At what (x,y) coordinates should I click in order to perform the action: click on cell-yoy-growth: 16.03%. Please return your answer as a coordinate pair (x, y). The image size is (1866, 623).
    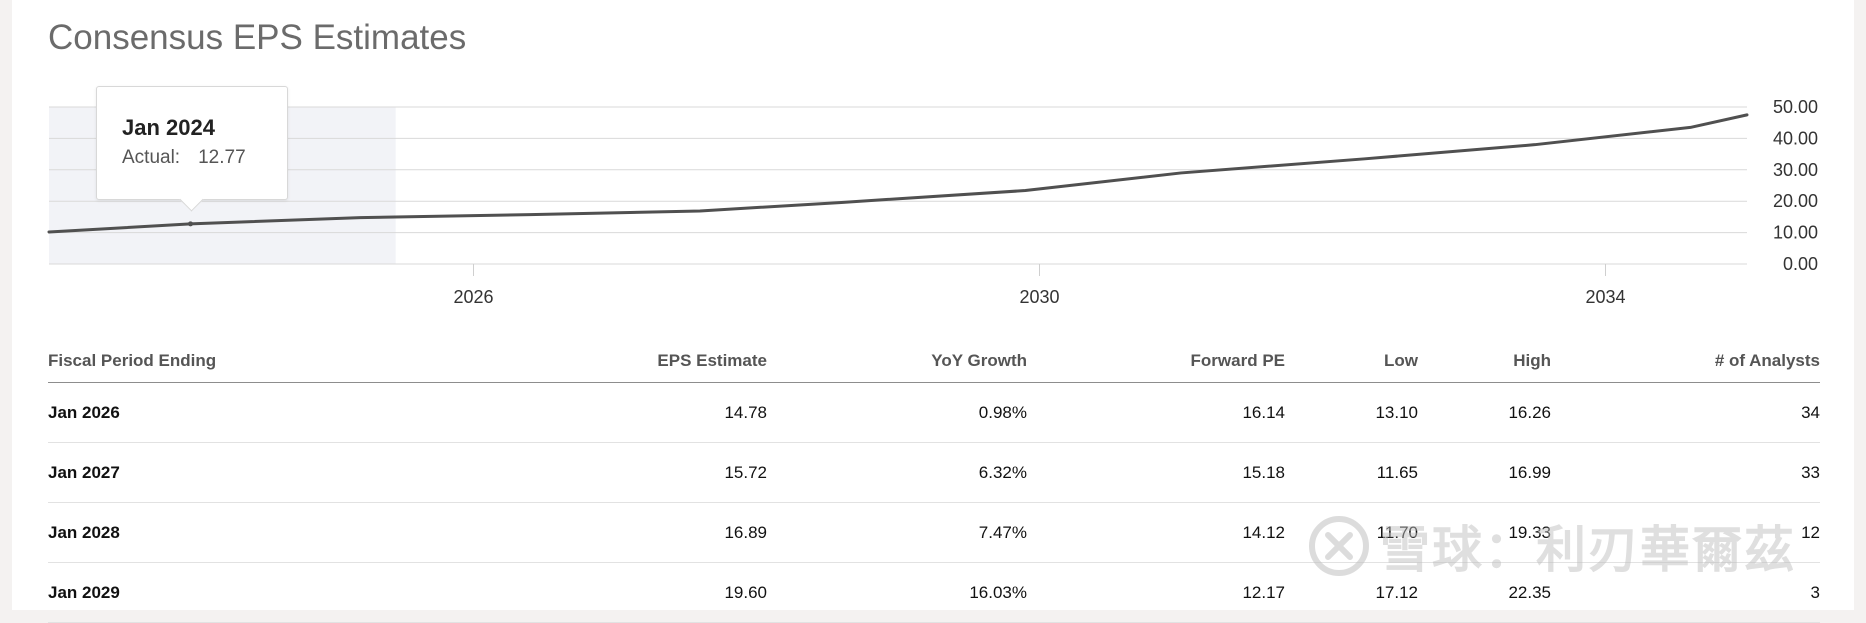
    Looking at the image, I should click on (897, 592).